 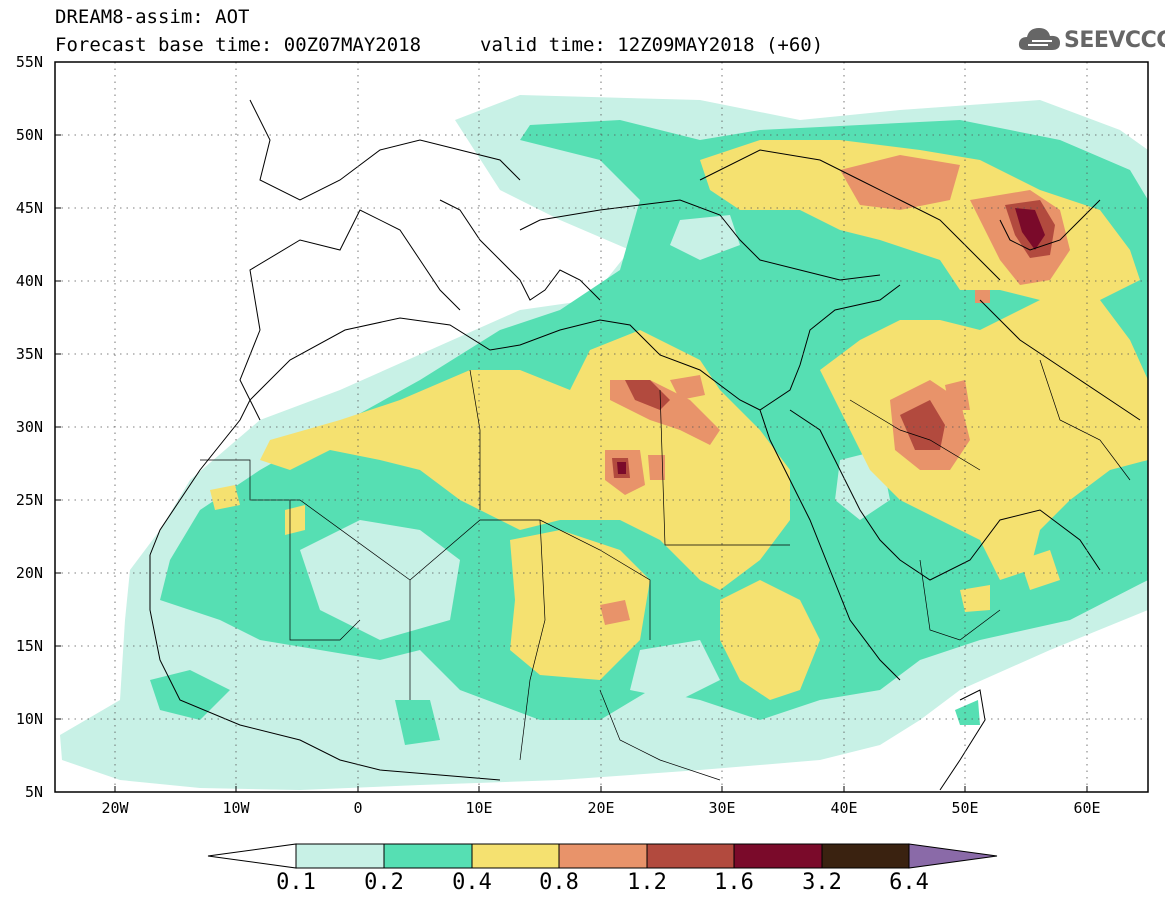 What do you see at coordinates (29, 646) in the screenshot?
I see `lat-label: 15N` at bounding box center [29, 646].